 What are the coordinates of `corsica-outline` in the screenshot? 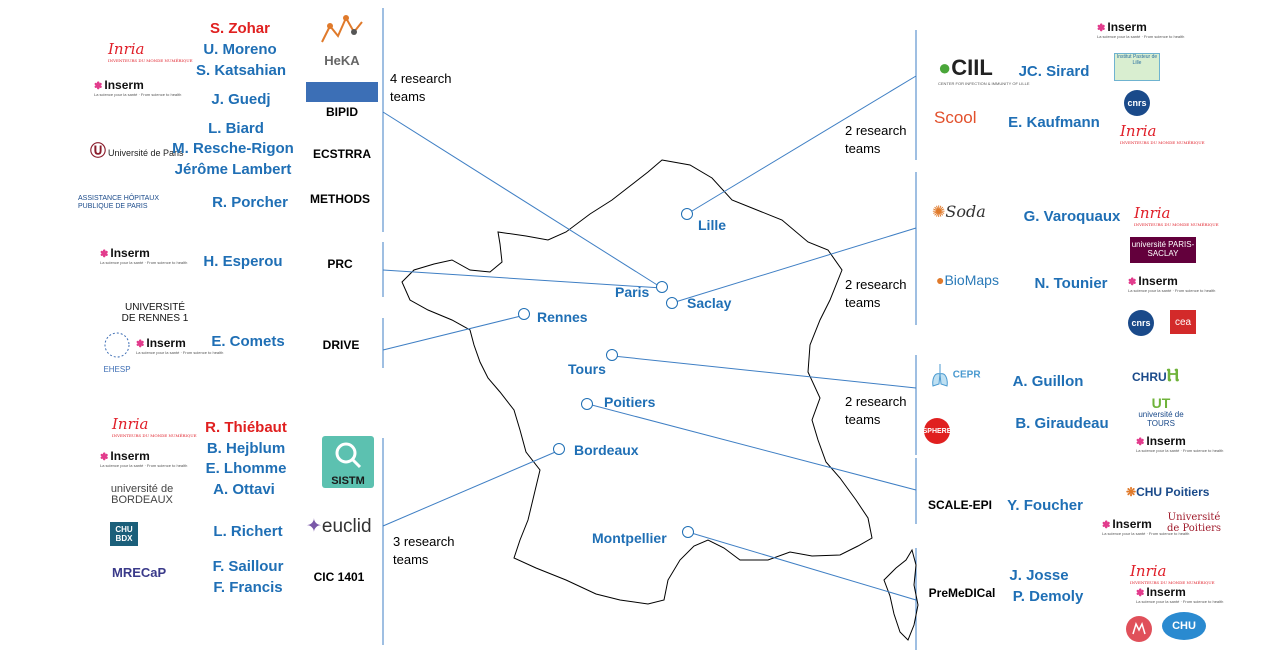 It's located at (901, 594).